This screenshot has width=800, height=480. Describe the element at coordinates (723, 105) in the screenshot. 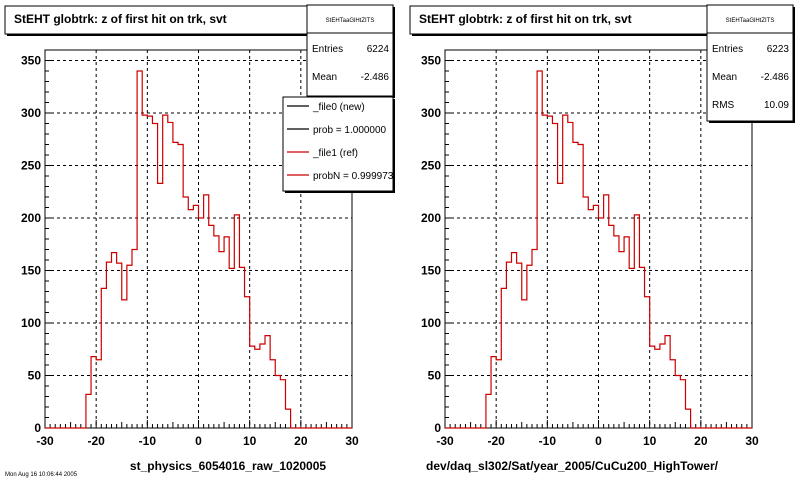

I see `stats-label: RMS` at that location.